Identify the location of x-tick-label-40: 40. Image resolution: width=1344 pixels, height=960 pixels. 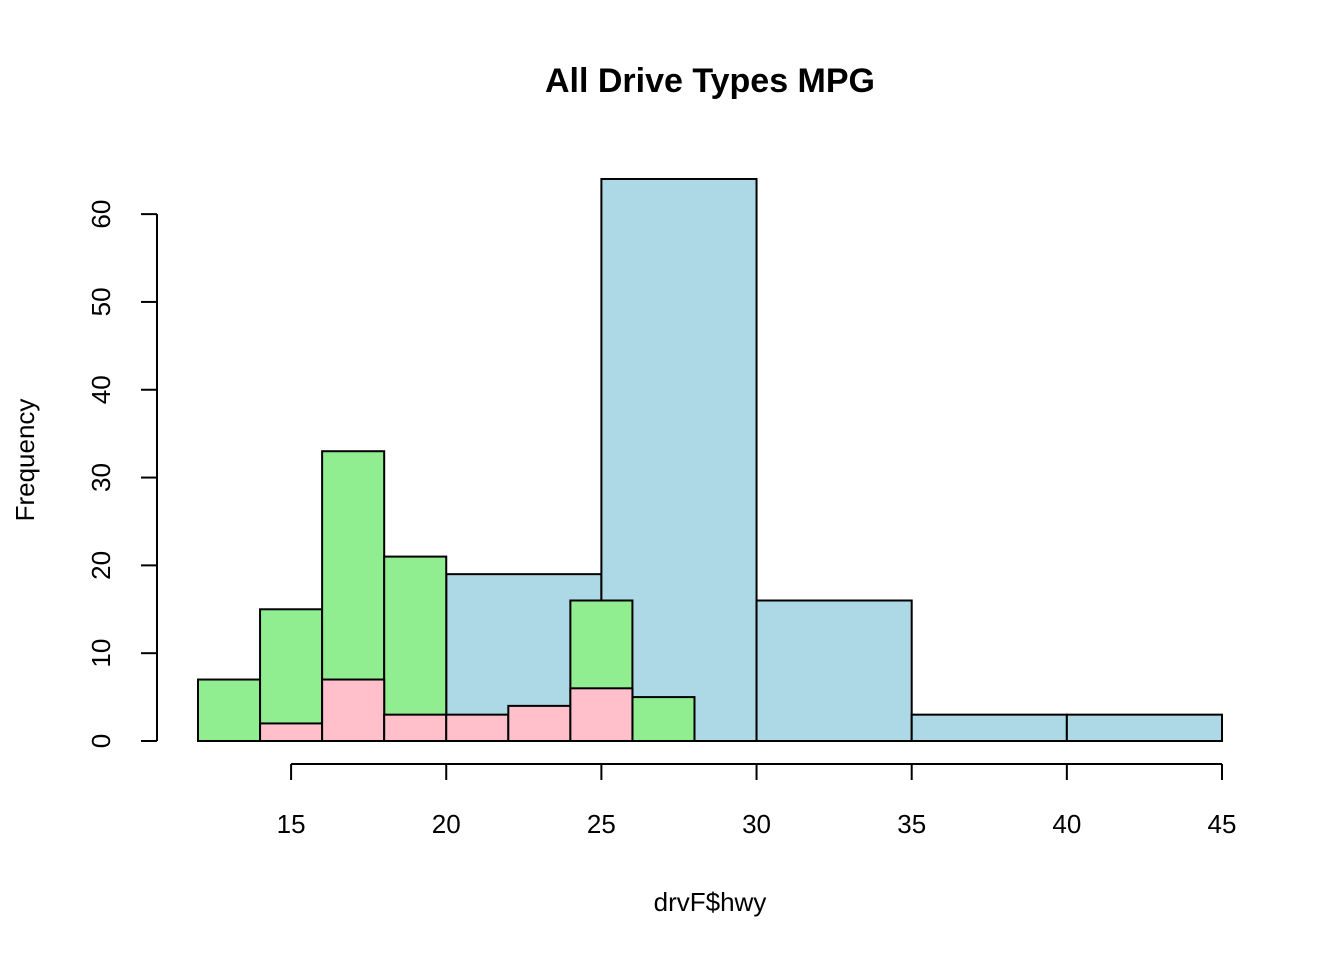
(1066, 824).